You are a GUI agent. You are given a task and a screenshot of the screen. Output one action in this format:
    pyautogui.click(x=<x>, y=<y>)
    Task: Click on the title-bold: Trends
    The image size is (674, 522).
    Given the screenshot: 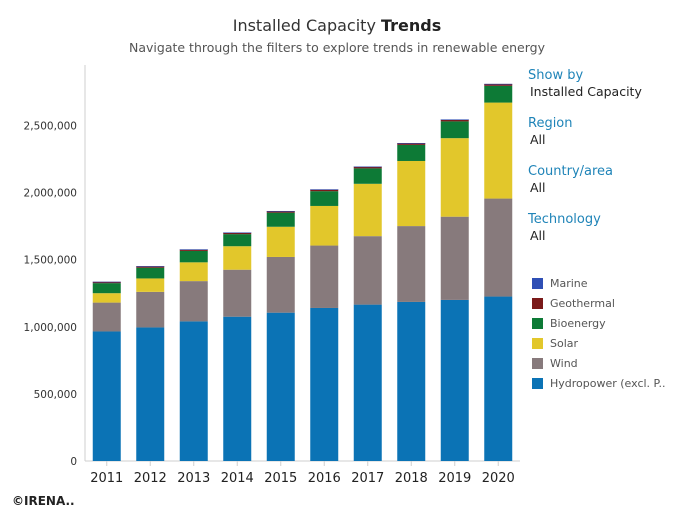 What is the action you would take?
    pyautogui.click(x=411, y=25)
    